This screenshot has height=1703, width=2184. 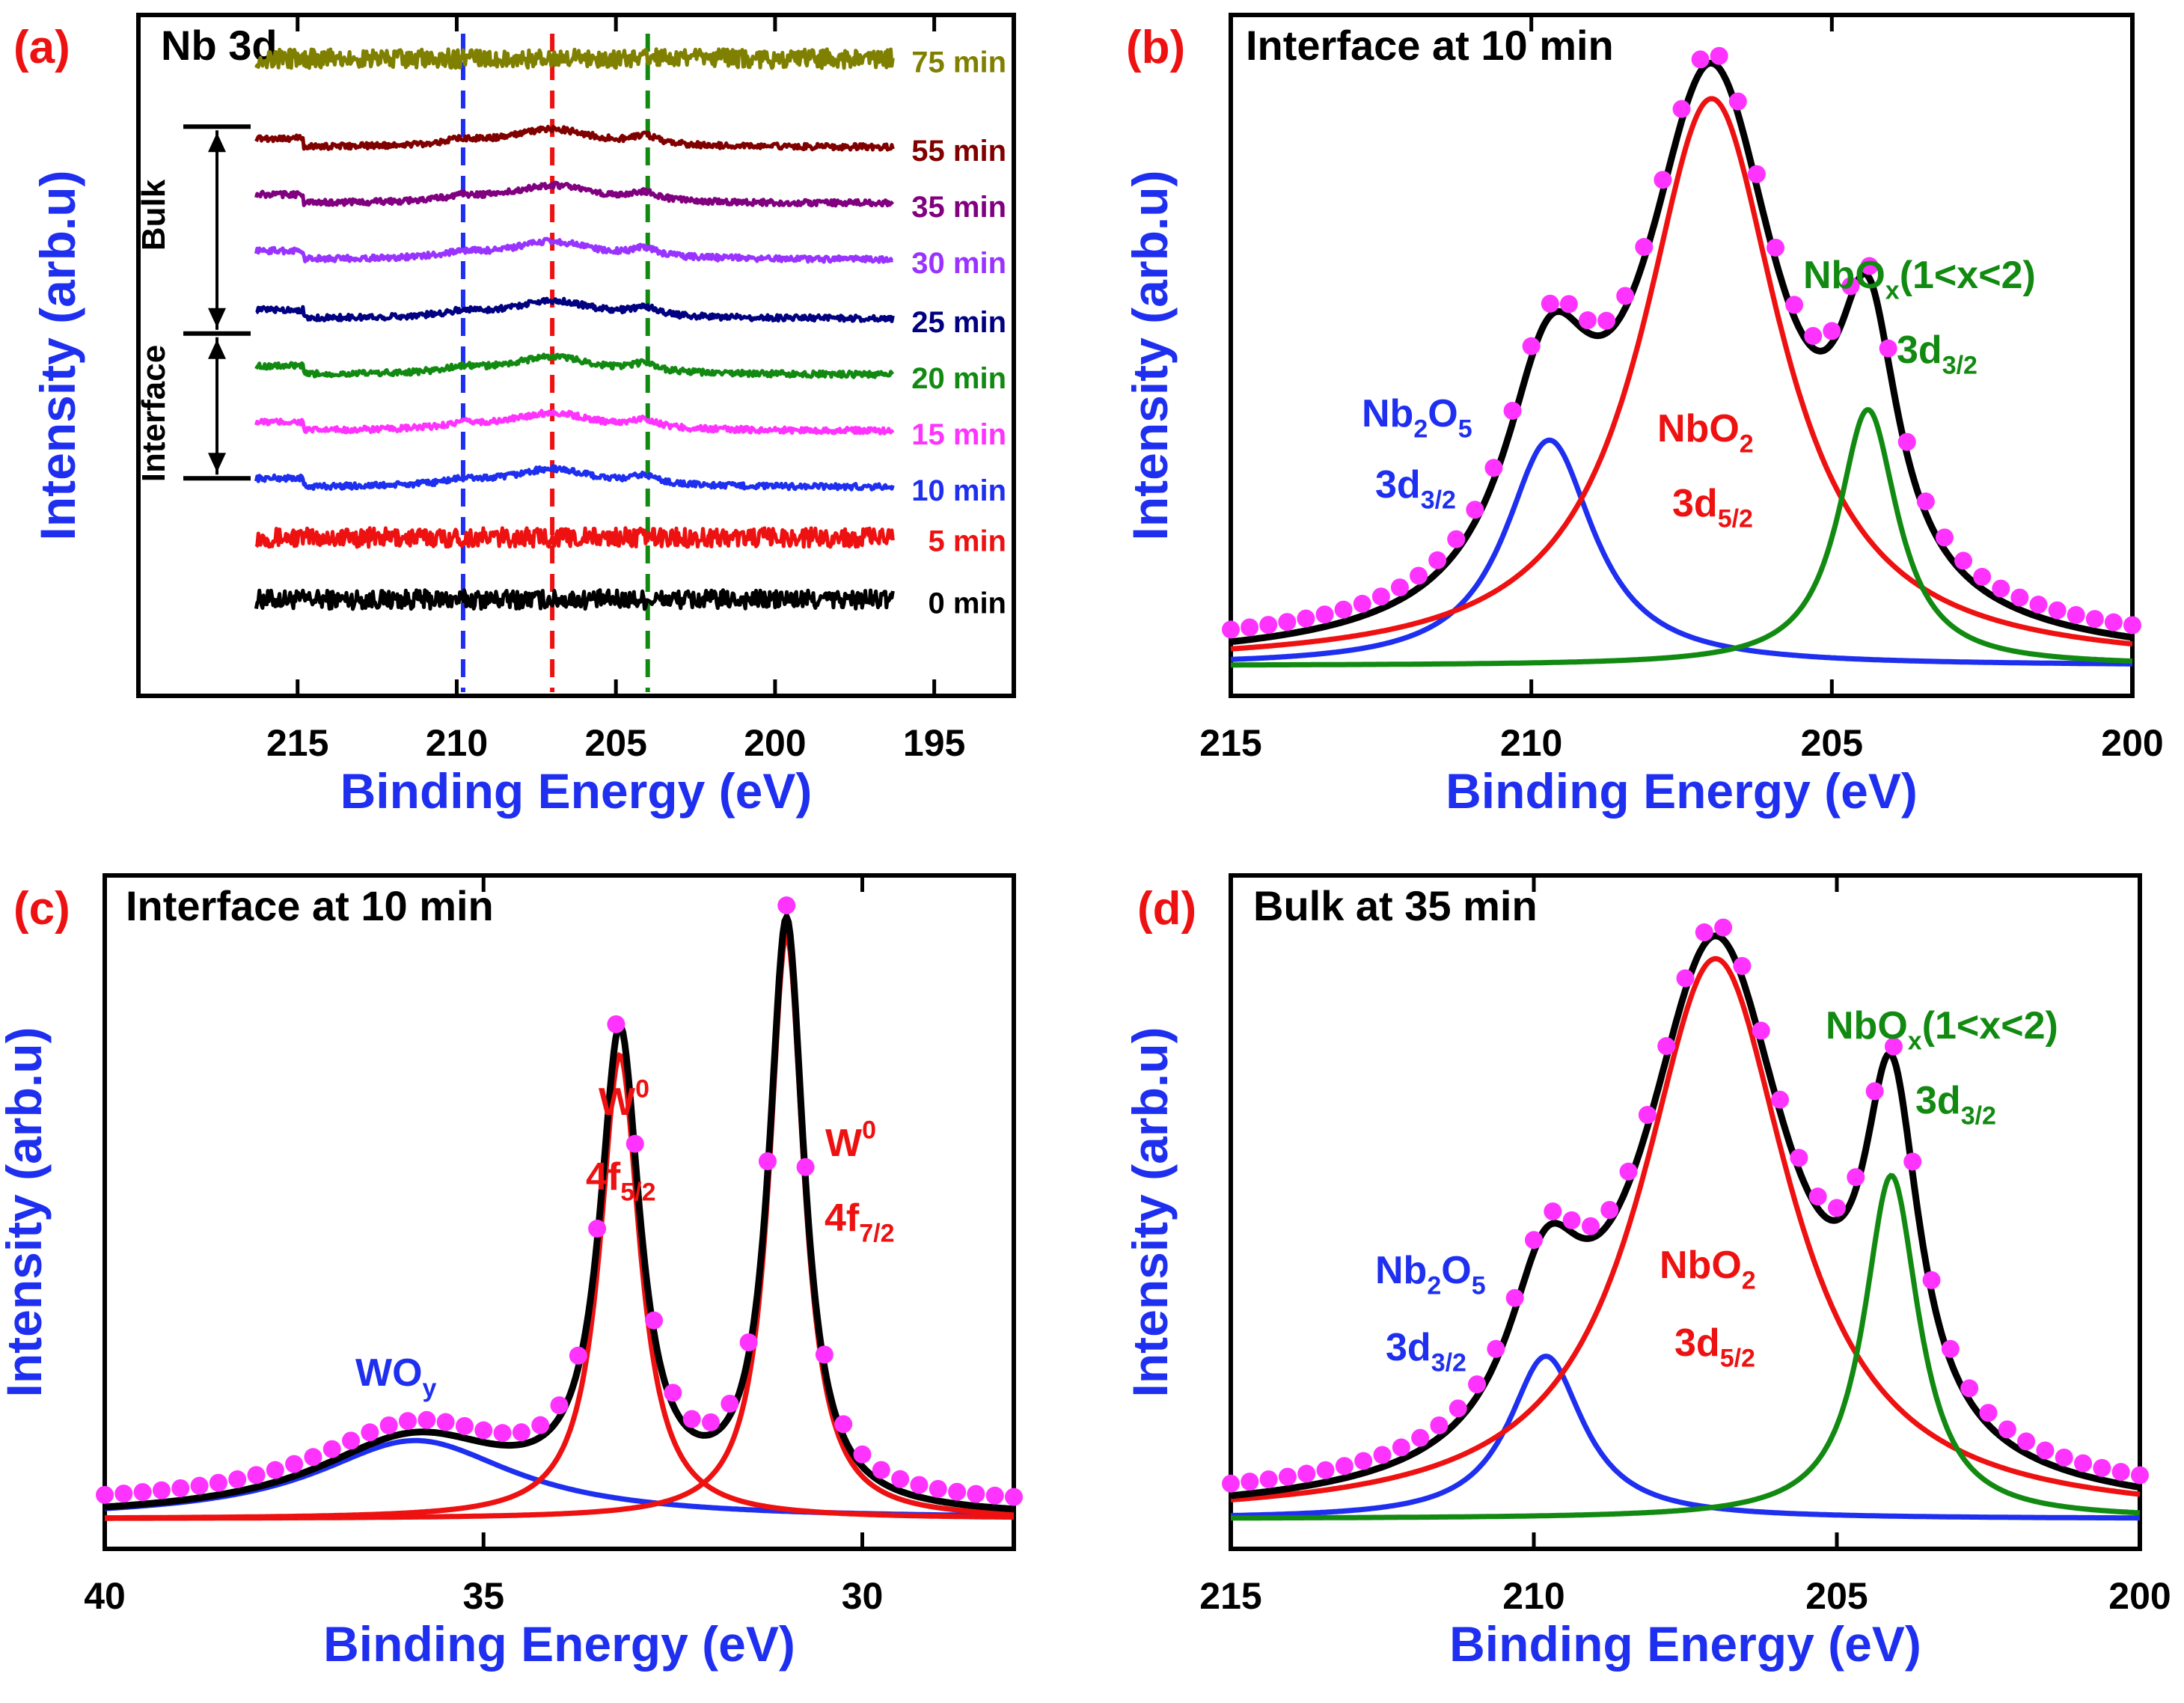 What do you see at coordinates (603, 1177) in the screenshot?
I see `peak-label-part: 4f` at bounding box center [603, 1177].